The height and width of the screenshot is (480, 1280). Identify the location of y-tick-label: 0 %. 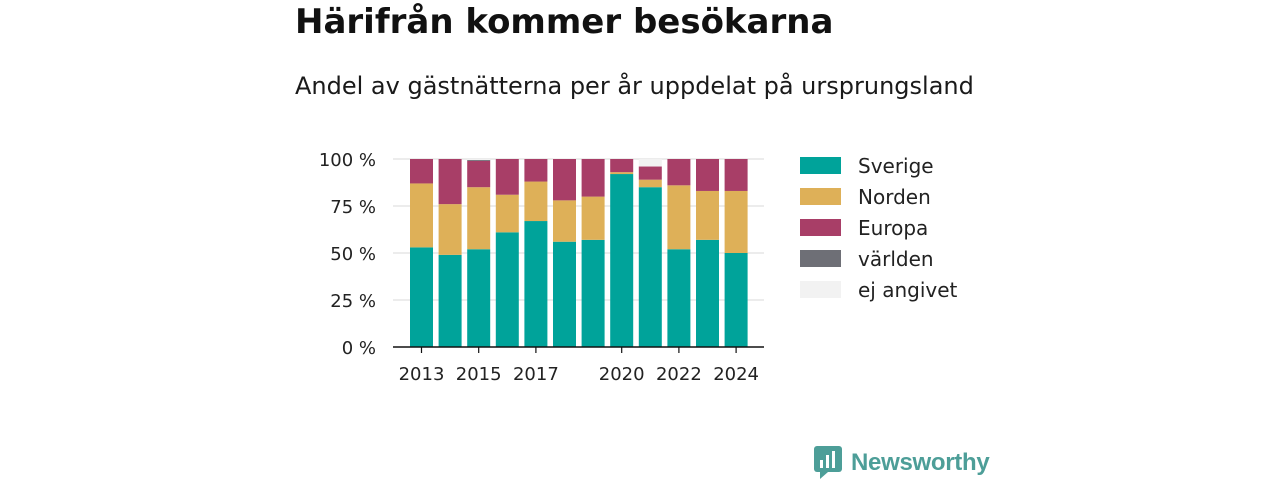
(359, 348).